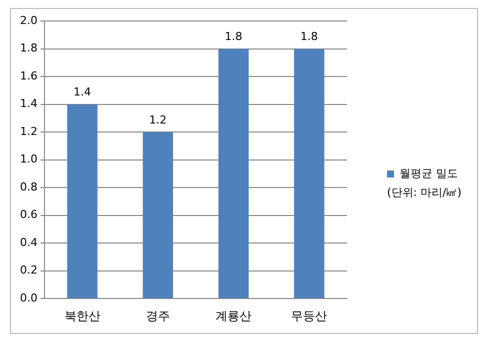  Describe the element at coordinates (29, 48) in the screenshot. I see `y-tick-label: 1.8` at that location.